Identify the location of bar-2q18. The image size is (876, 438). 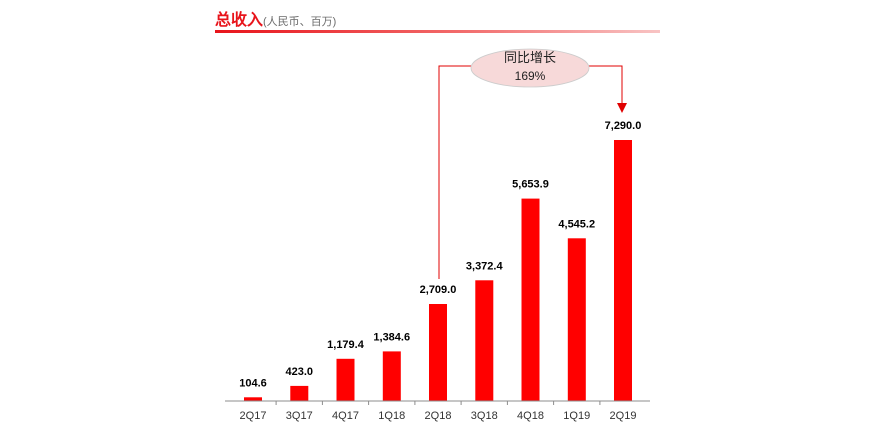
(438, 352).